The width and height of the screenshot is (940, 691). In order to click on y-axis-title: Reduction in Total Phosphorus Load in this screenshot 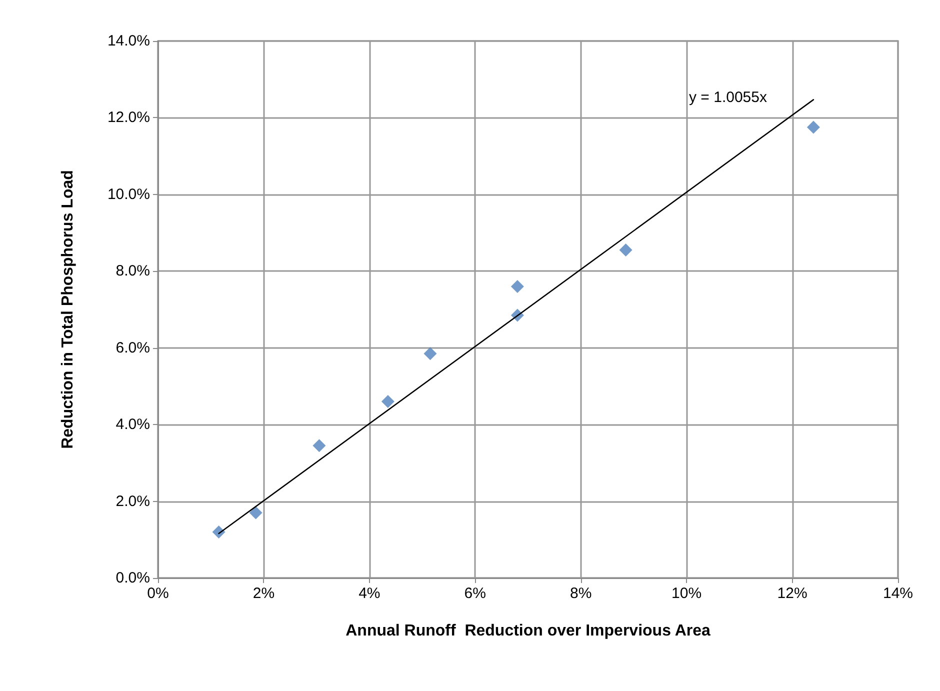, I will do `click(68, 309)`.